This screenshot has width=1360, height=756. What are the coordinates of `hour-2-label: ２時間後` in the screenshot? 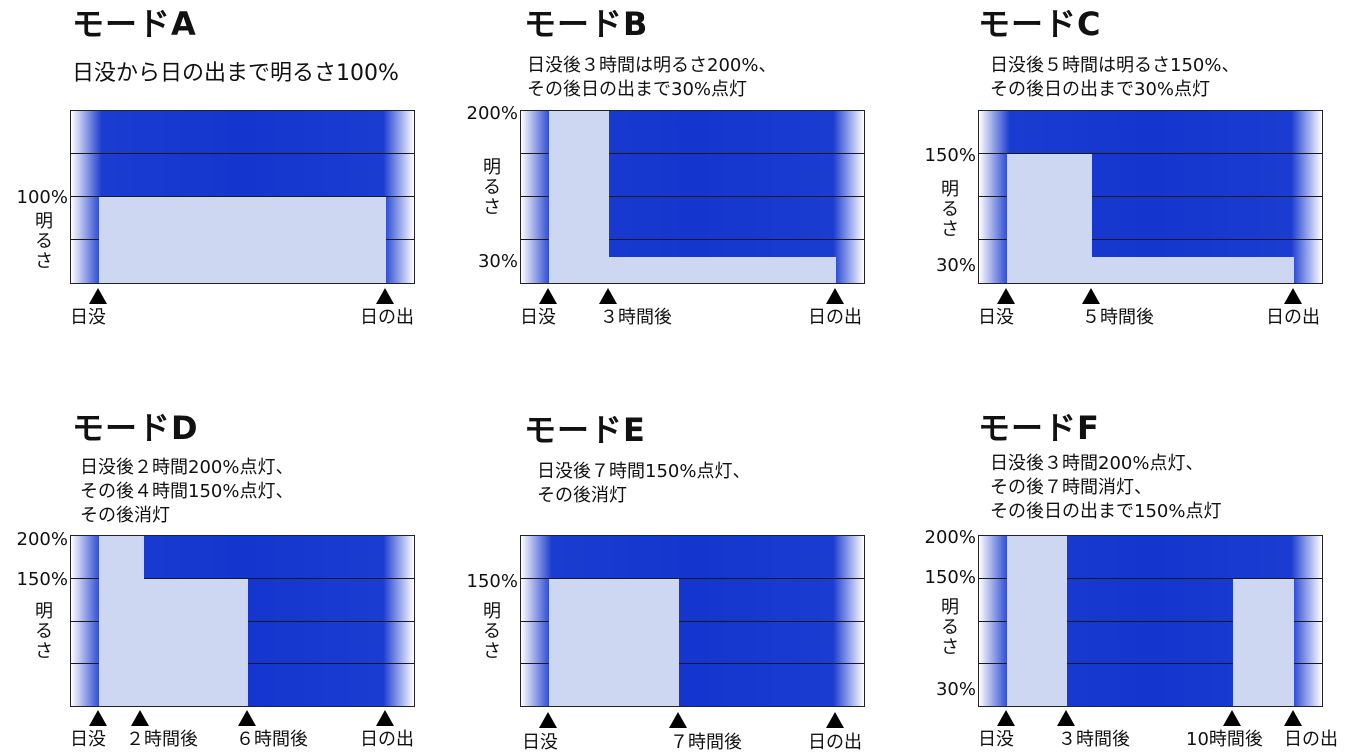 It's located at (162, 739).